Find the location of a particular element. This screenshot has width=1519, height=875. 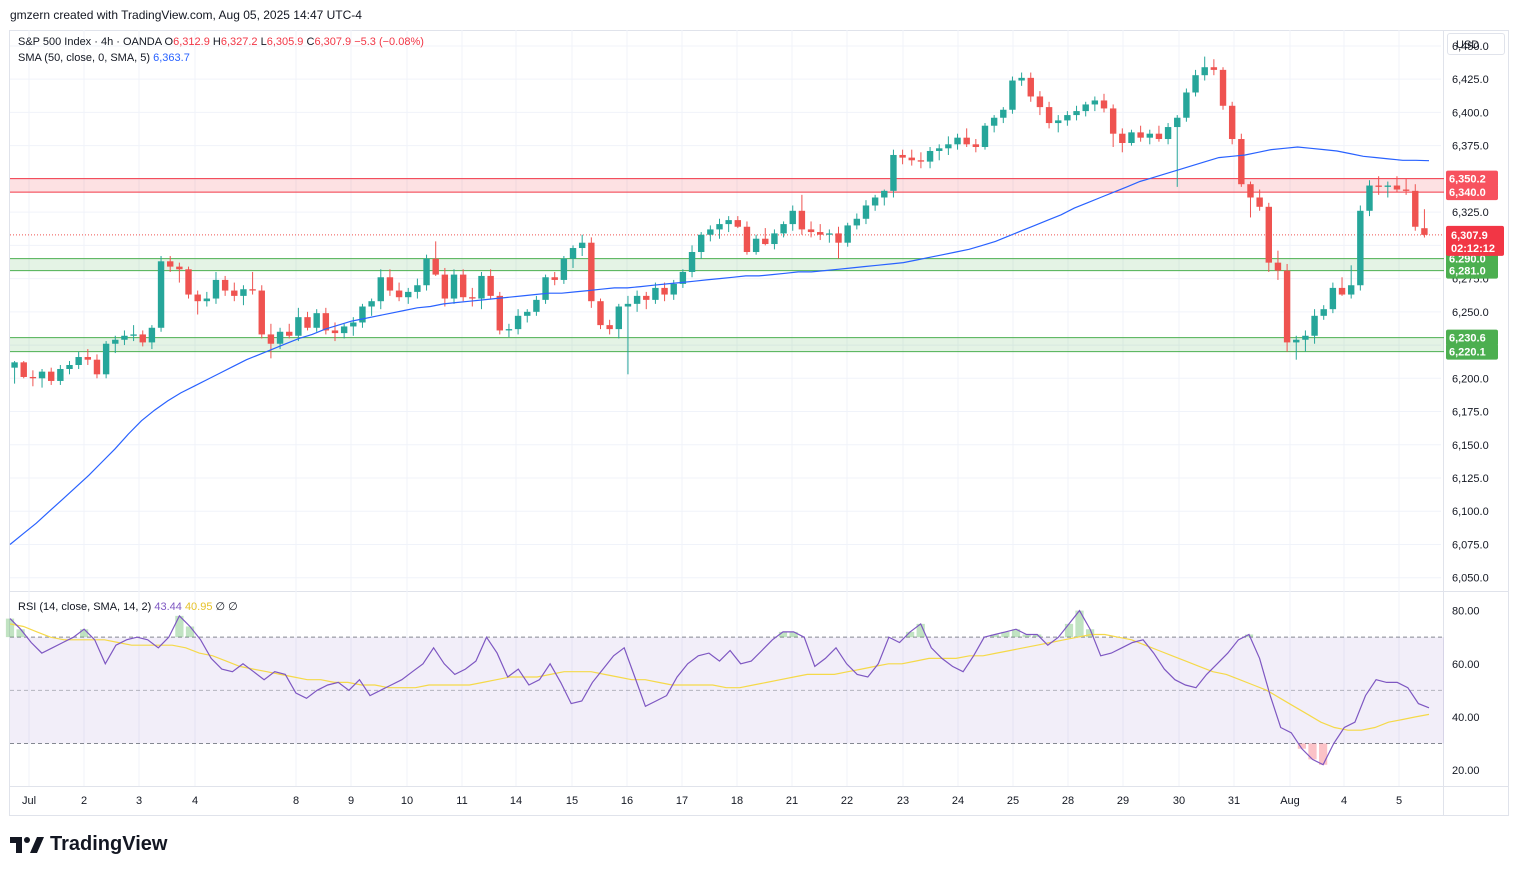

tradingview-logo: TradingView is located at coordinates (88, 844).